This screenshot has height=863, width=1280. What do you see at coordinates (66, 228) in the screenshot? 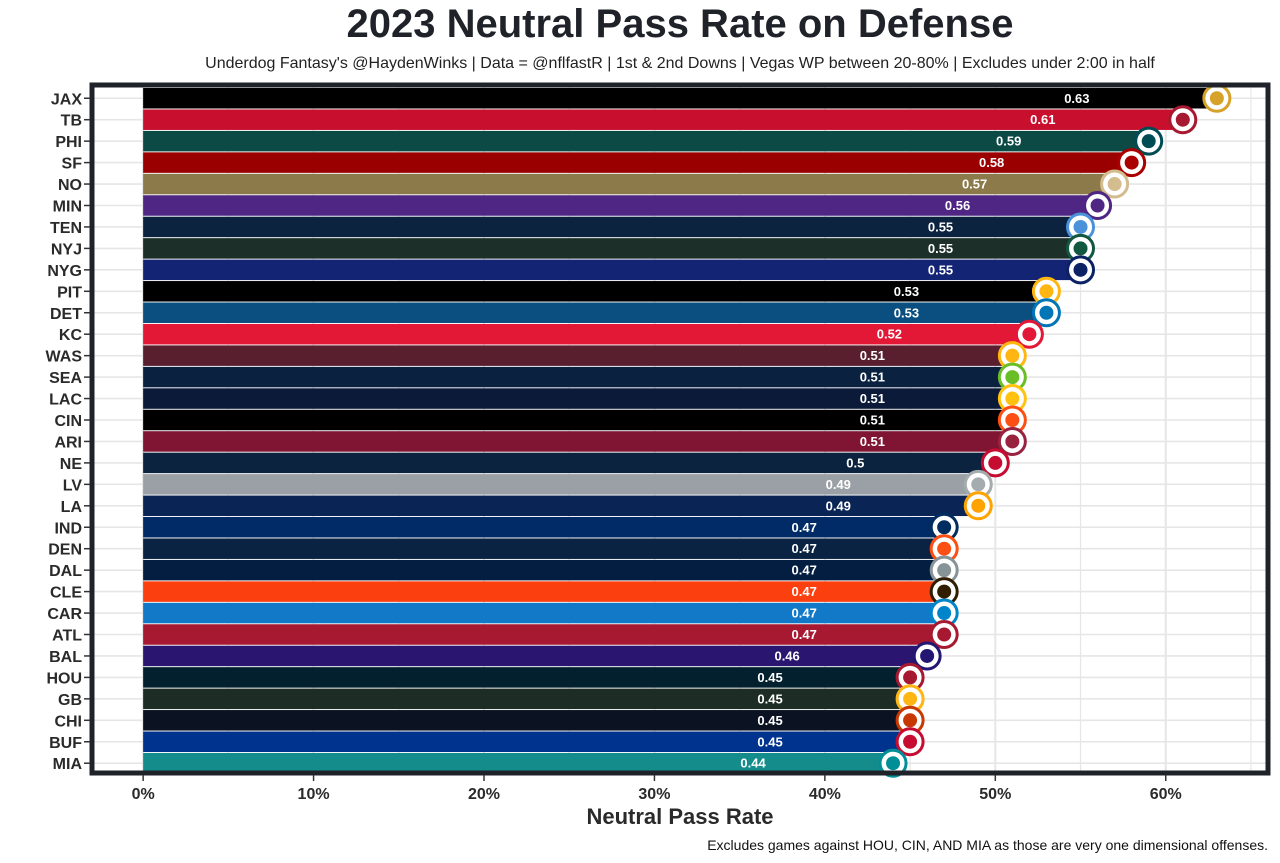
I see `y-tick-label: TEN` at bounding box center [66, 228].